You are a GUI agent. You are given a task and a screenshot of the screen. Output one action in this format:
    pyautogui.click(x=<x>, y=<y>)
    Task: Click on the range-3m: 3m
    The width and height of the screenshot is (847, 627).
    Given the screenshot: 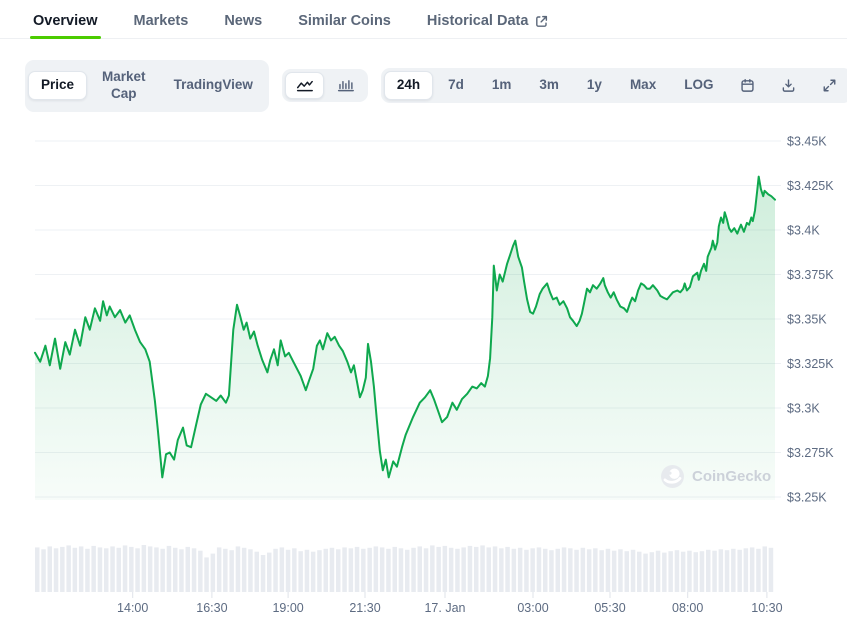 What is the action you would take?
    pyautogui.click(x=549, y=85)
    